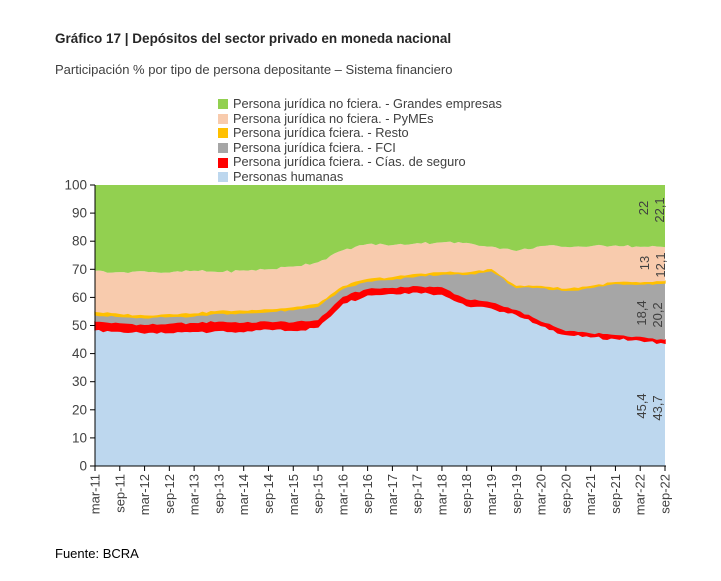 Image resolution: width=721 pixels, height=581 pixels. I want to click on x-tick-label: mar-14, so click(243, 494).